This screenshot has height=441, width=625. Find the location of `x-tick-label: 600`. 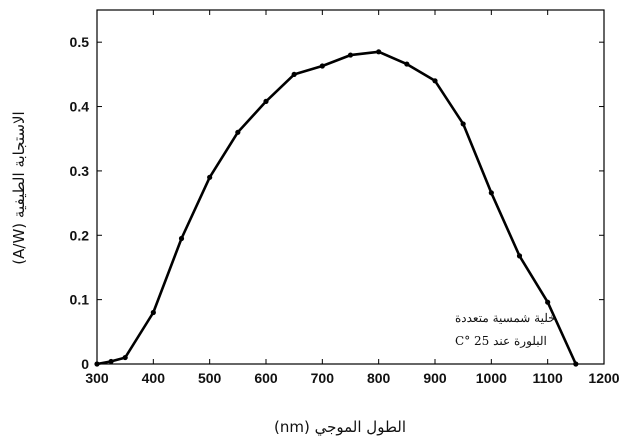

x-tick-label: 600 is located at coordinates (266, 378).